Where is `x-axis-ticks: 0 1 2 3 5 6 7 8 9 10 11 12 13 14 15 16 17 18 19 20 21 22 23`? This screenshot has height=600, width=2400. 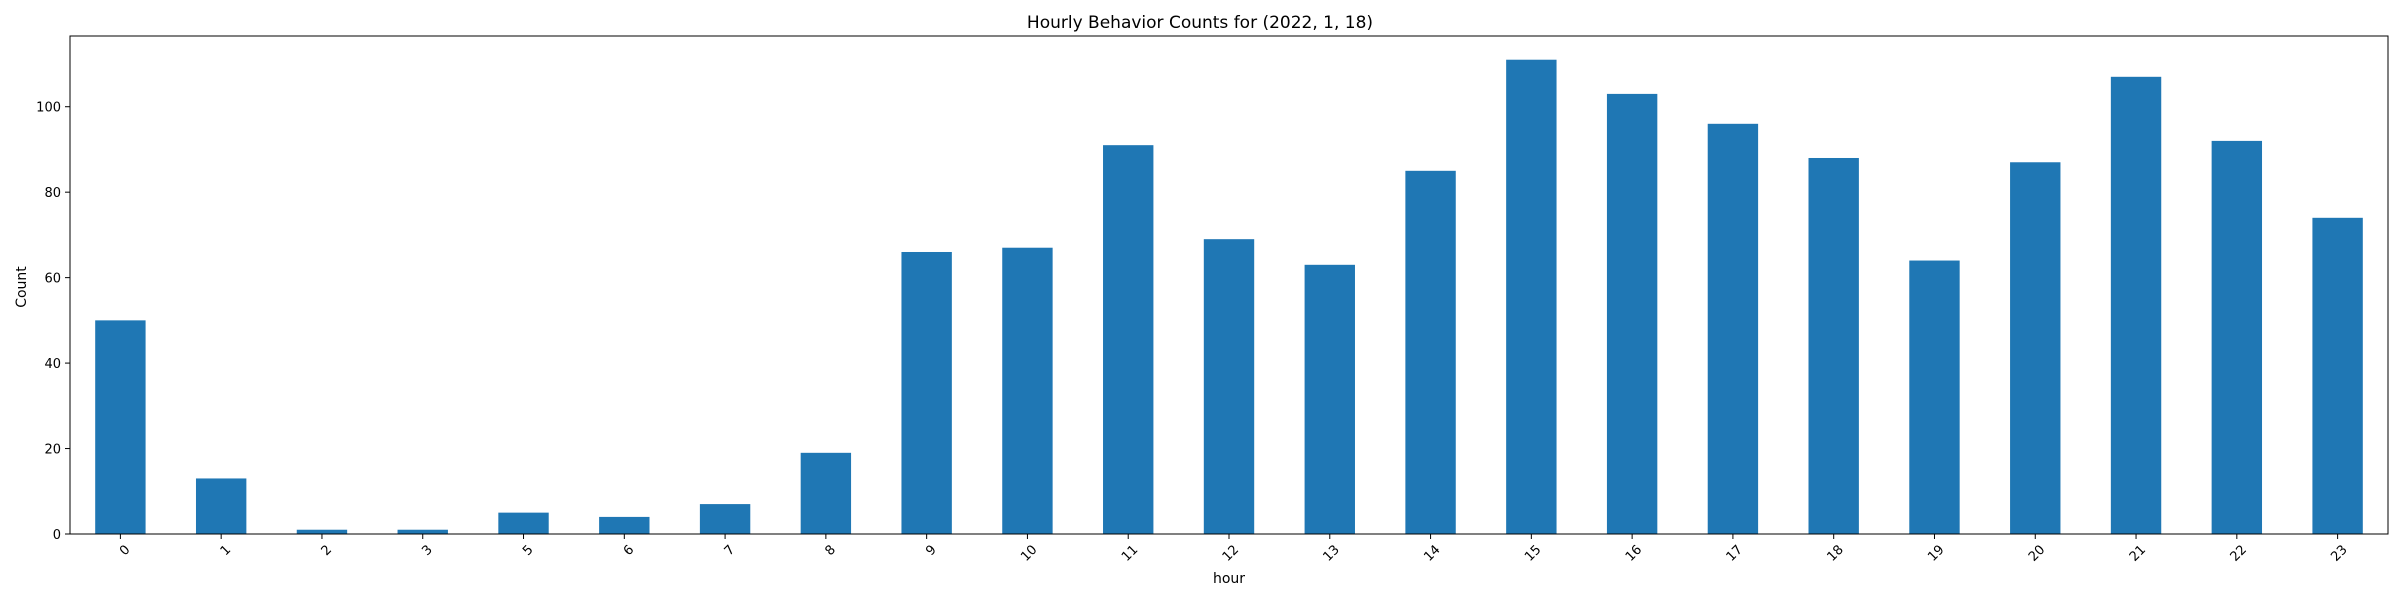 x-axis-ticks: 0 1 2 3 5 6 7 8 9 10 11 12 13 14 15 16 17 18 19 20 21 22 23 is located at coordinates (1234, 549).